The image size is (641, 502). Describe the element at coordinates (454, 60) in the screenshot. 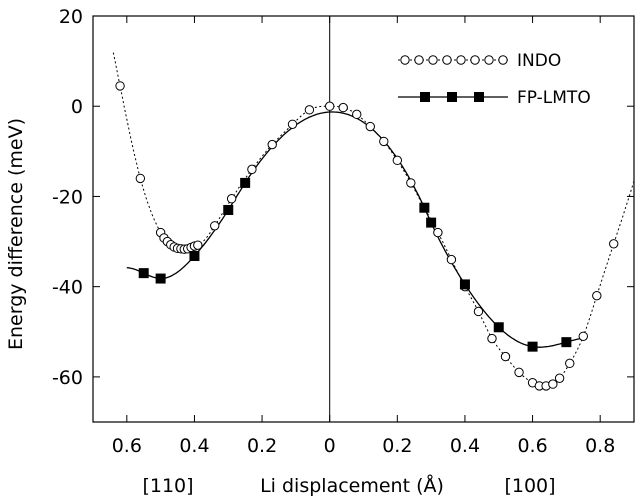

I see `legend-indo-markers` at that location.